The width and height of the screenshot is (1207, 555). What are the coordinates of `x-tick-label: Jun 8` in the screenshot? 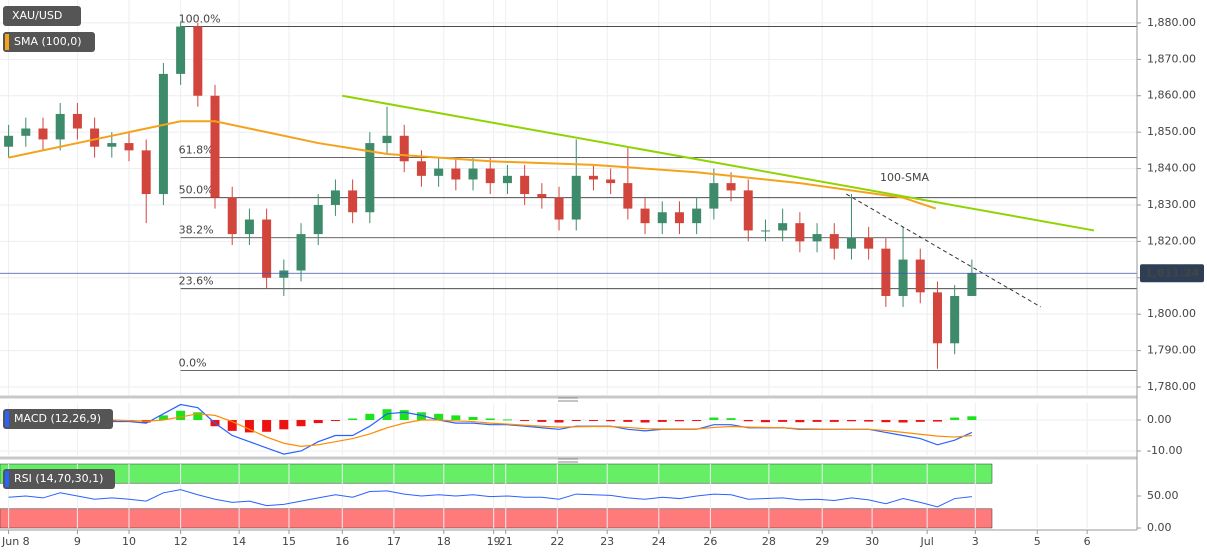 It's located at (15, 541).